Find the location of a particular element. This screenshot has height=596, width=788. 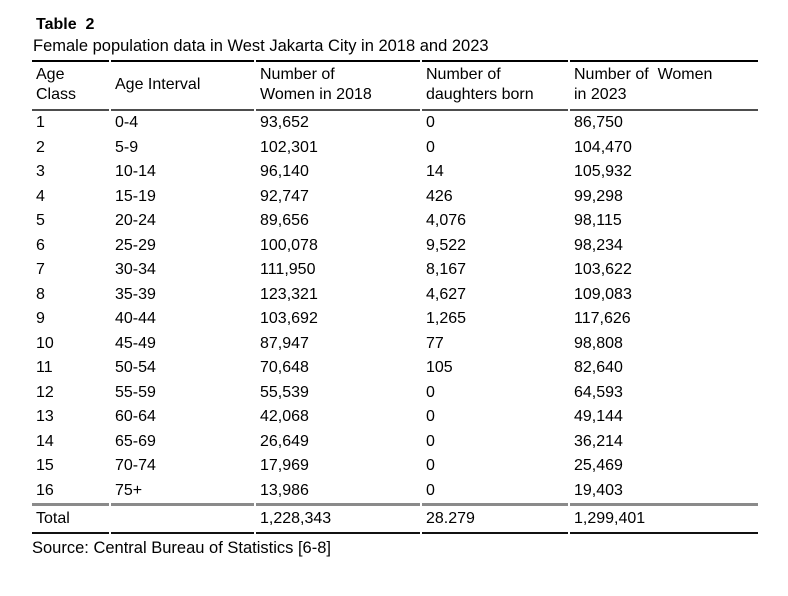

table-cell: 105 is located at coordinates (439, 367).